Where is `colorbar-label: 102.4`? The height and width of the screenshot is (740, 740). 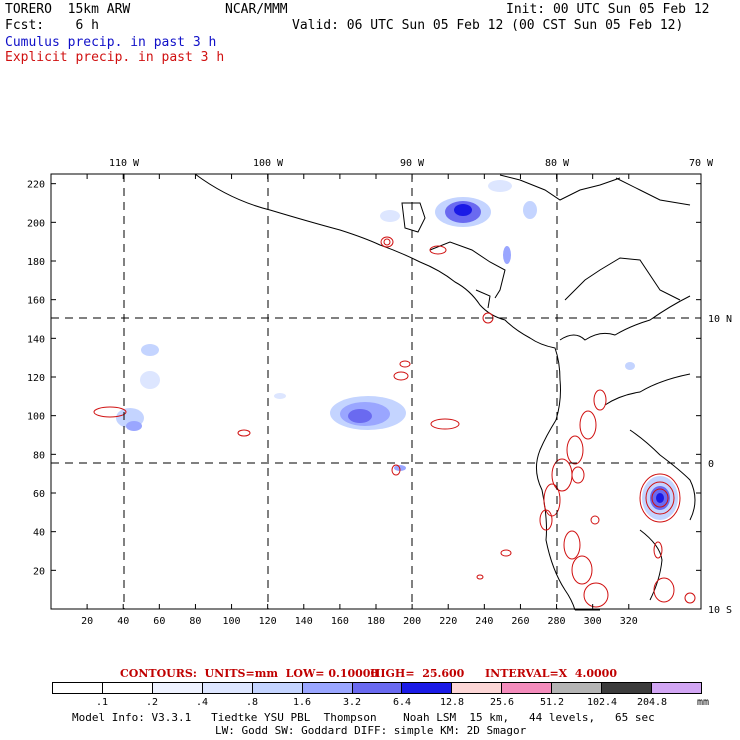 colorbar-label: 102.4 is located at coordinates (602, 702).